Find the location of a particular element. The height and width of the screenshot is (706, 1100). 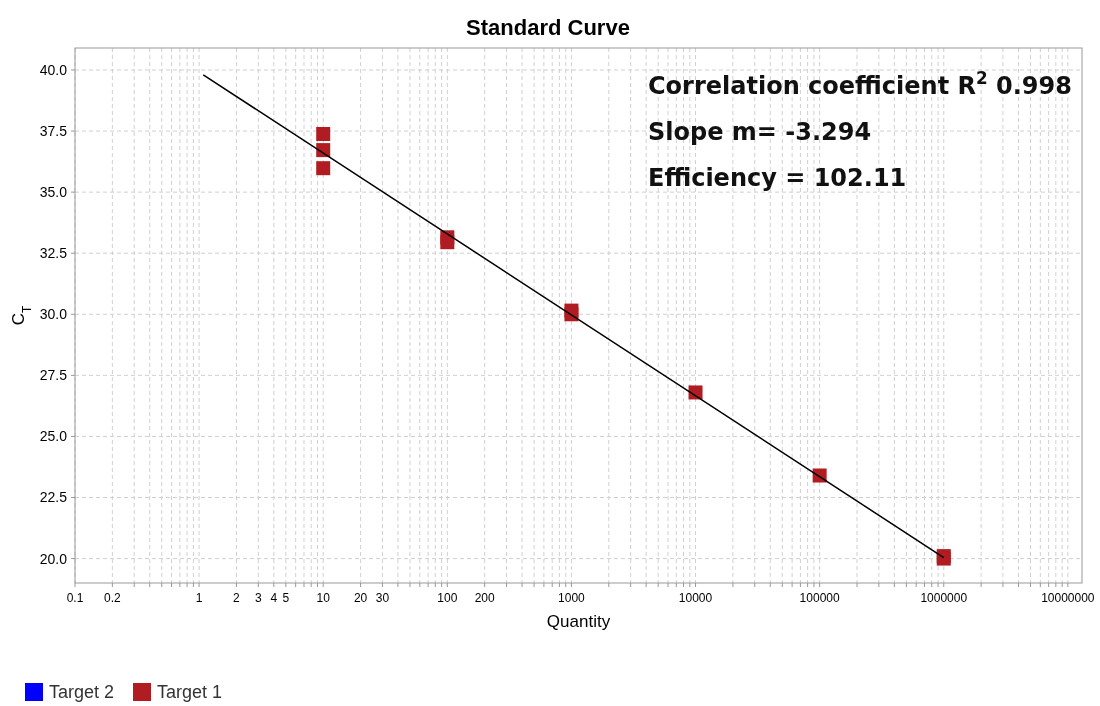

x-tick-label: 1000000 is located at coordinates (944, 598).